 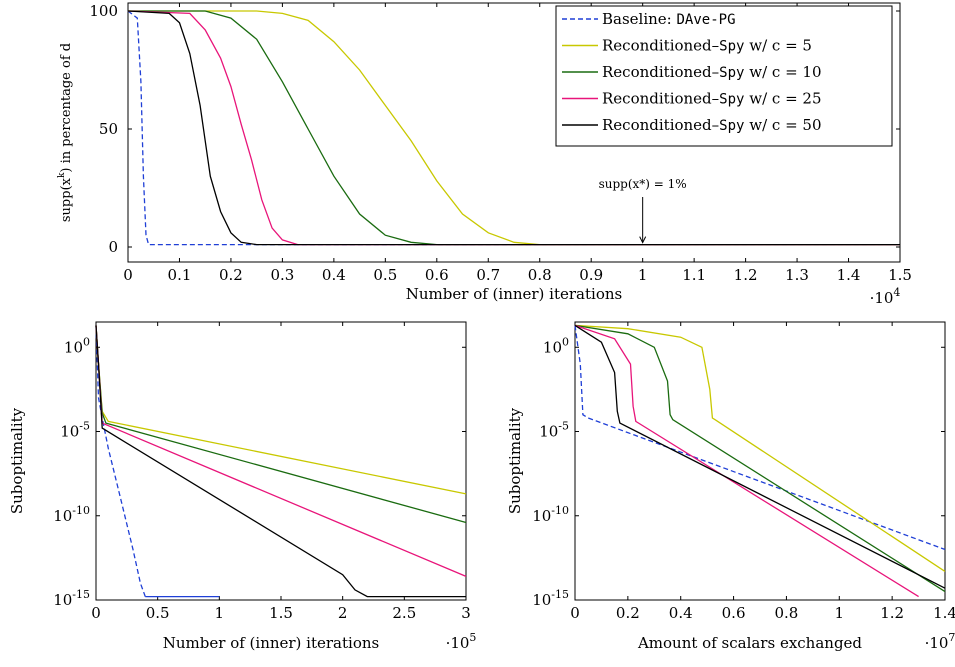 I want to click on legend-entry: Reconditioned–Spy w/ c = 10, so click(x=712, y=72).